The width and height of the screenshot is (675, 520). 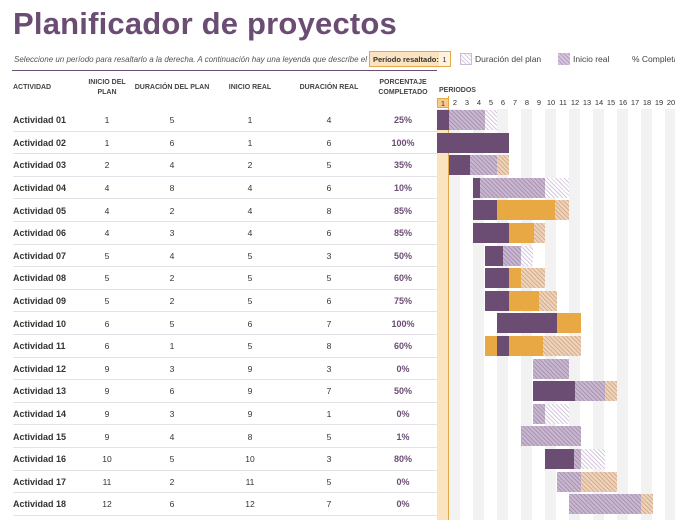 I want to click on table-row: Actividad 11 6 1 5 8 60%, so click(x=225, y=346).